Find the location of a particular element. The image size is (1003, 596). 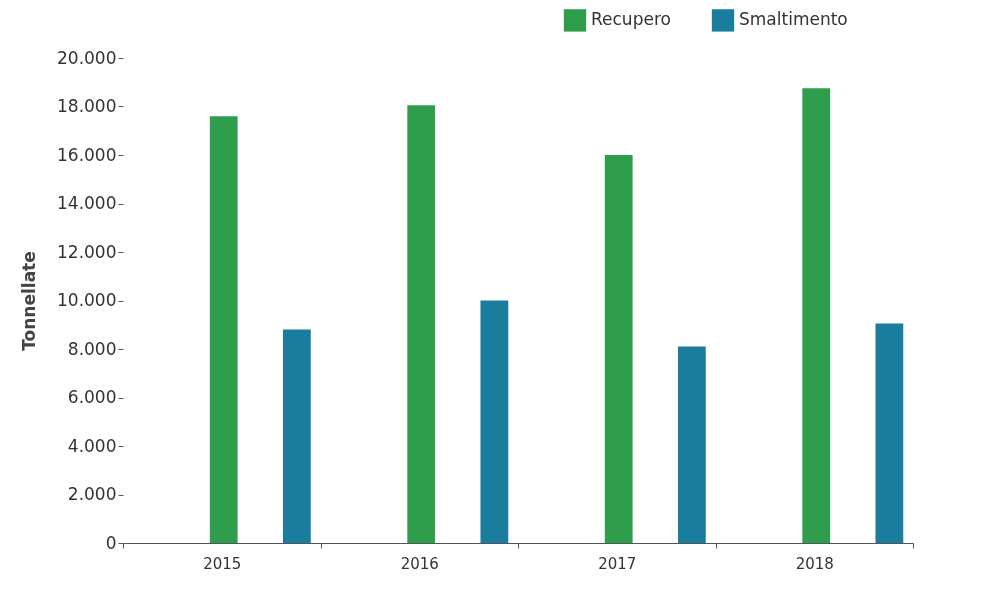

y-tick-label: 6.000 is located at coordinates (92, 397).